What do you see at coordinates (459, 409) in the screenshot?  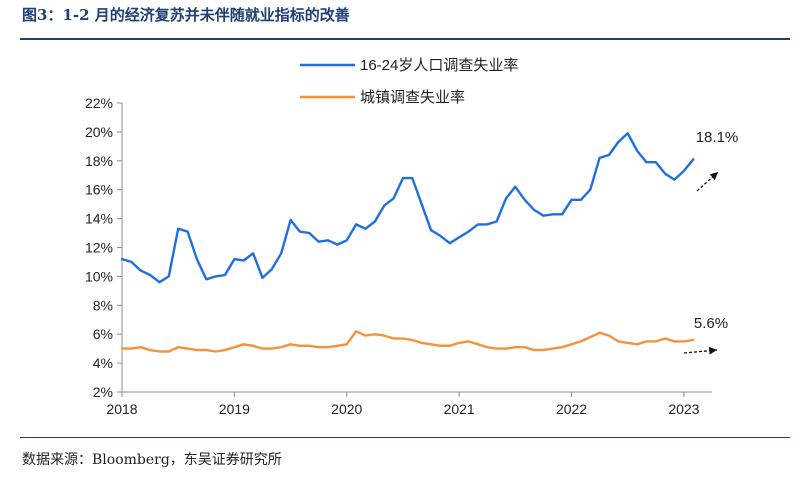 I see `x-tick-label: 2021` at bounding box center [459, 409].